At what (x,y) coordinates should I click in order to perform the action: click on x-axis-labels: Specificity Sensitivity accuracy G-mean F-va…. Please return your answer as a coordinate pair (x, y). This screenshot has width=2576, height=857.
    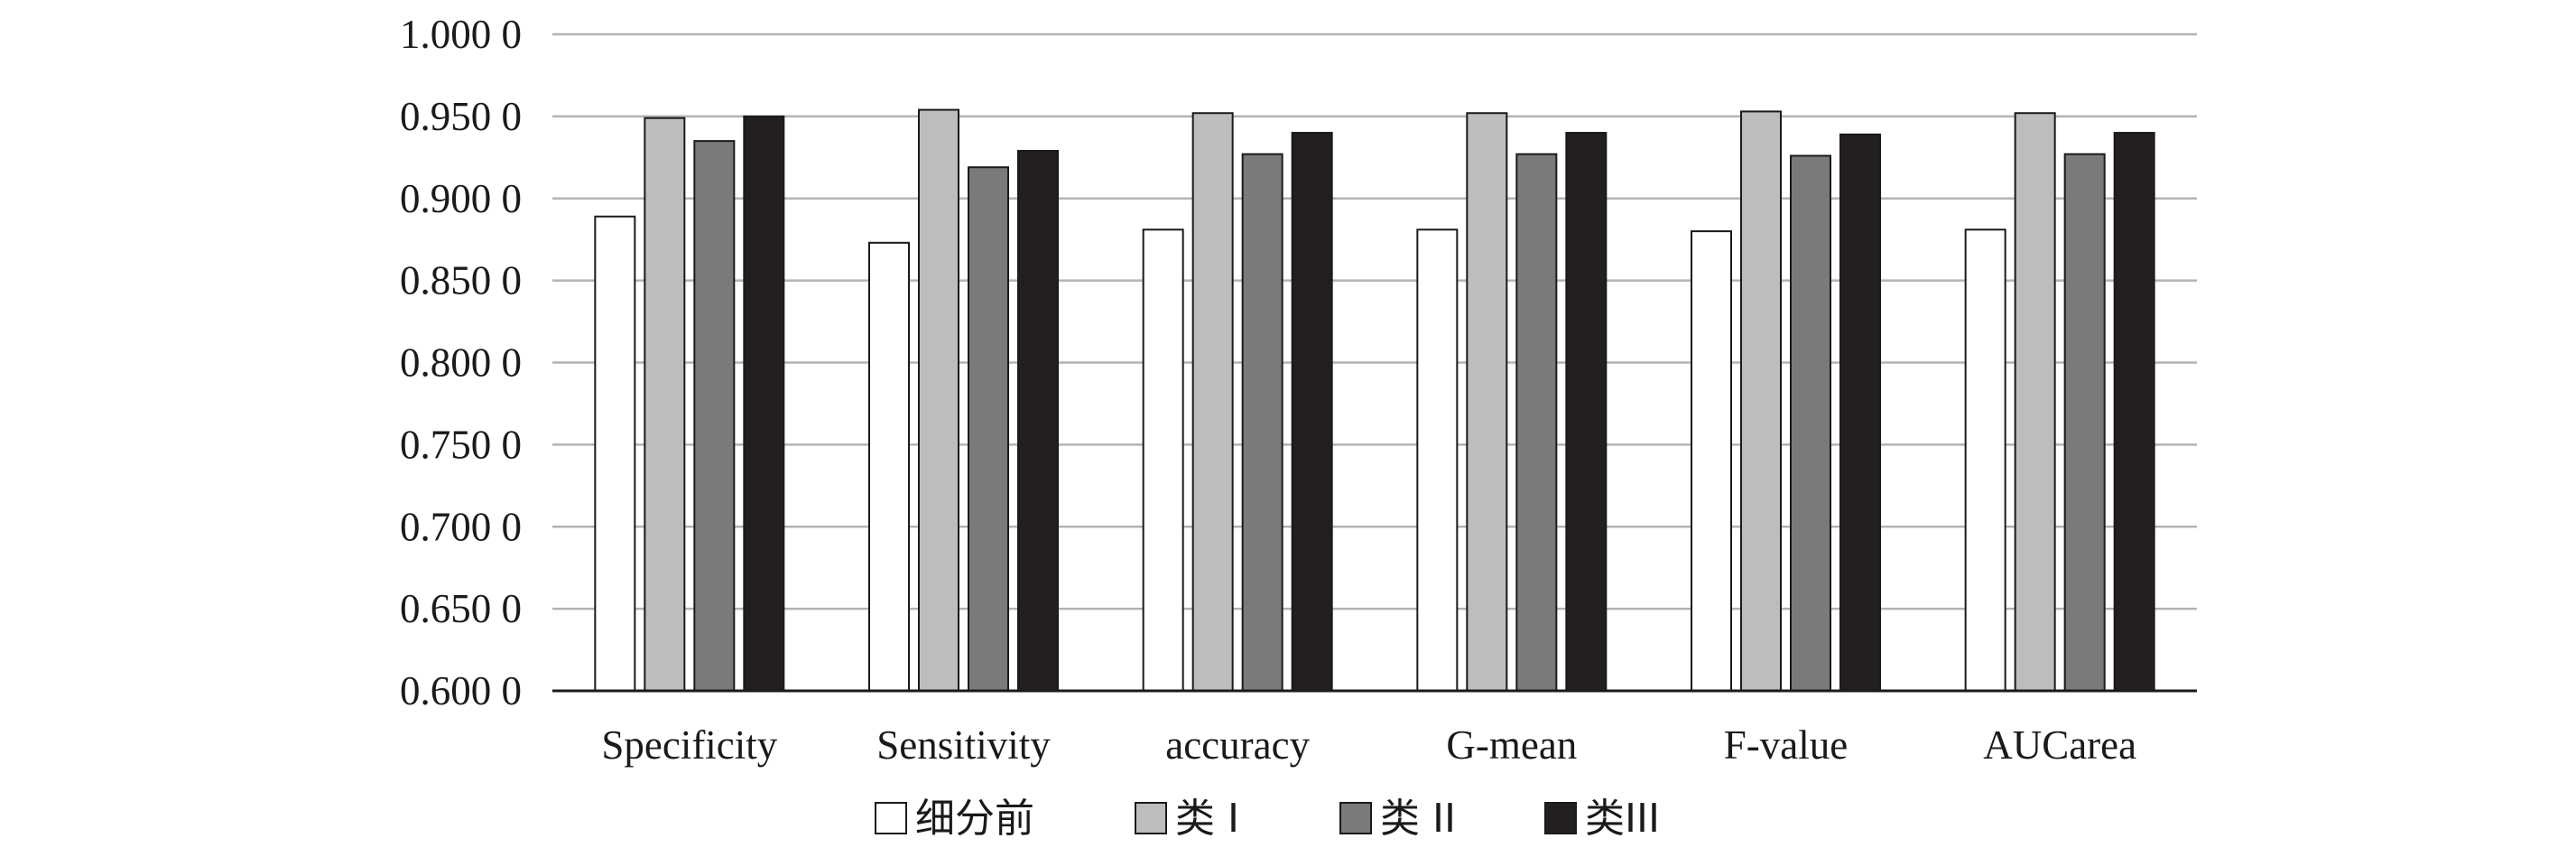
    Looking at the image, I should click on (1368, 745).